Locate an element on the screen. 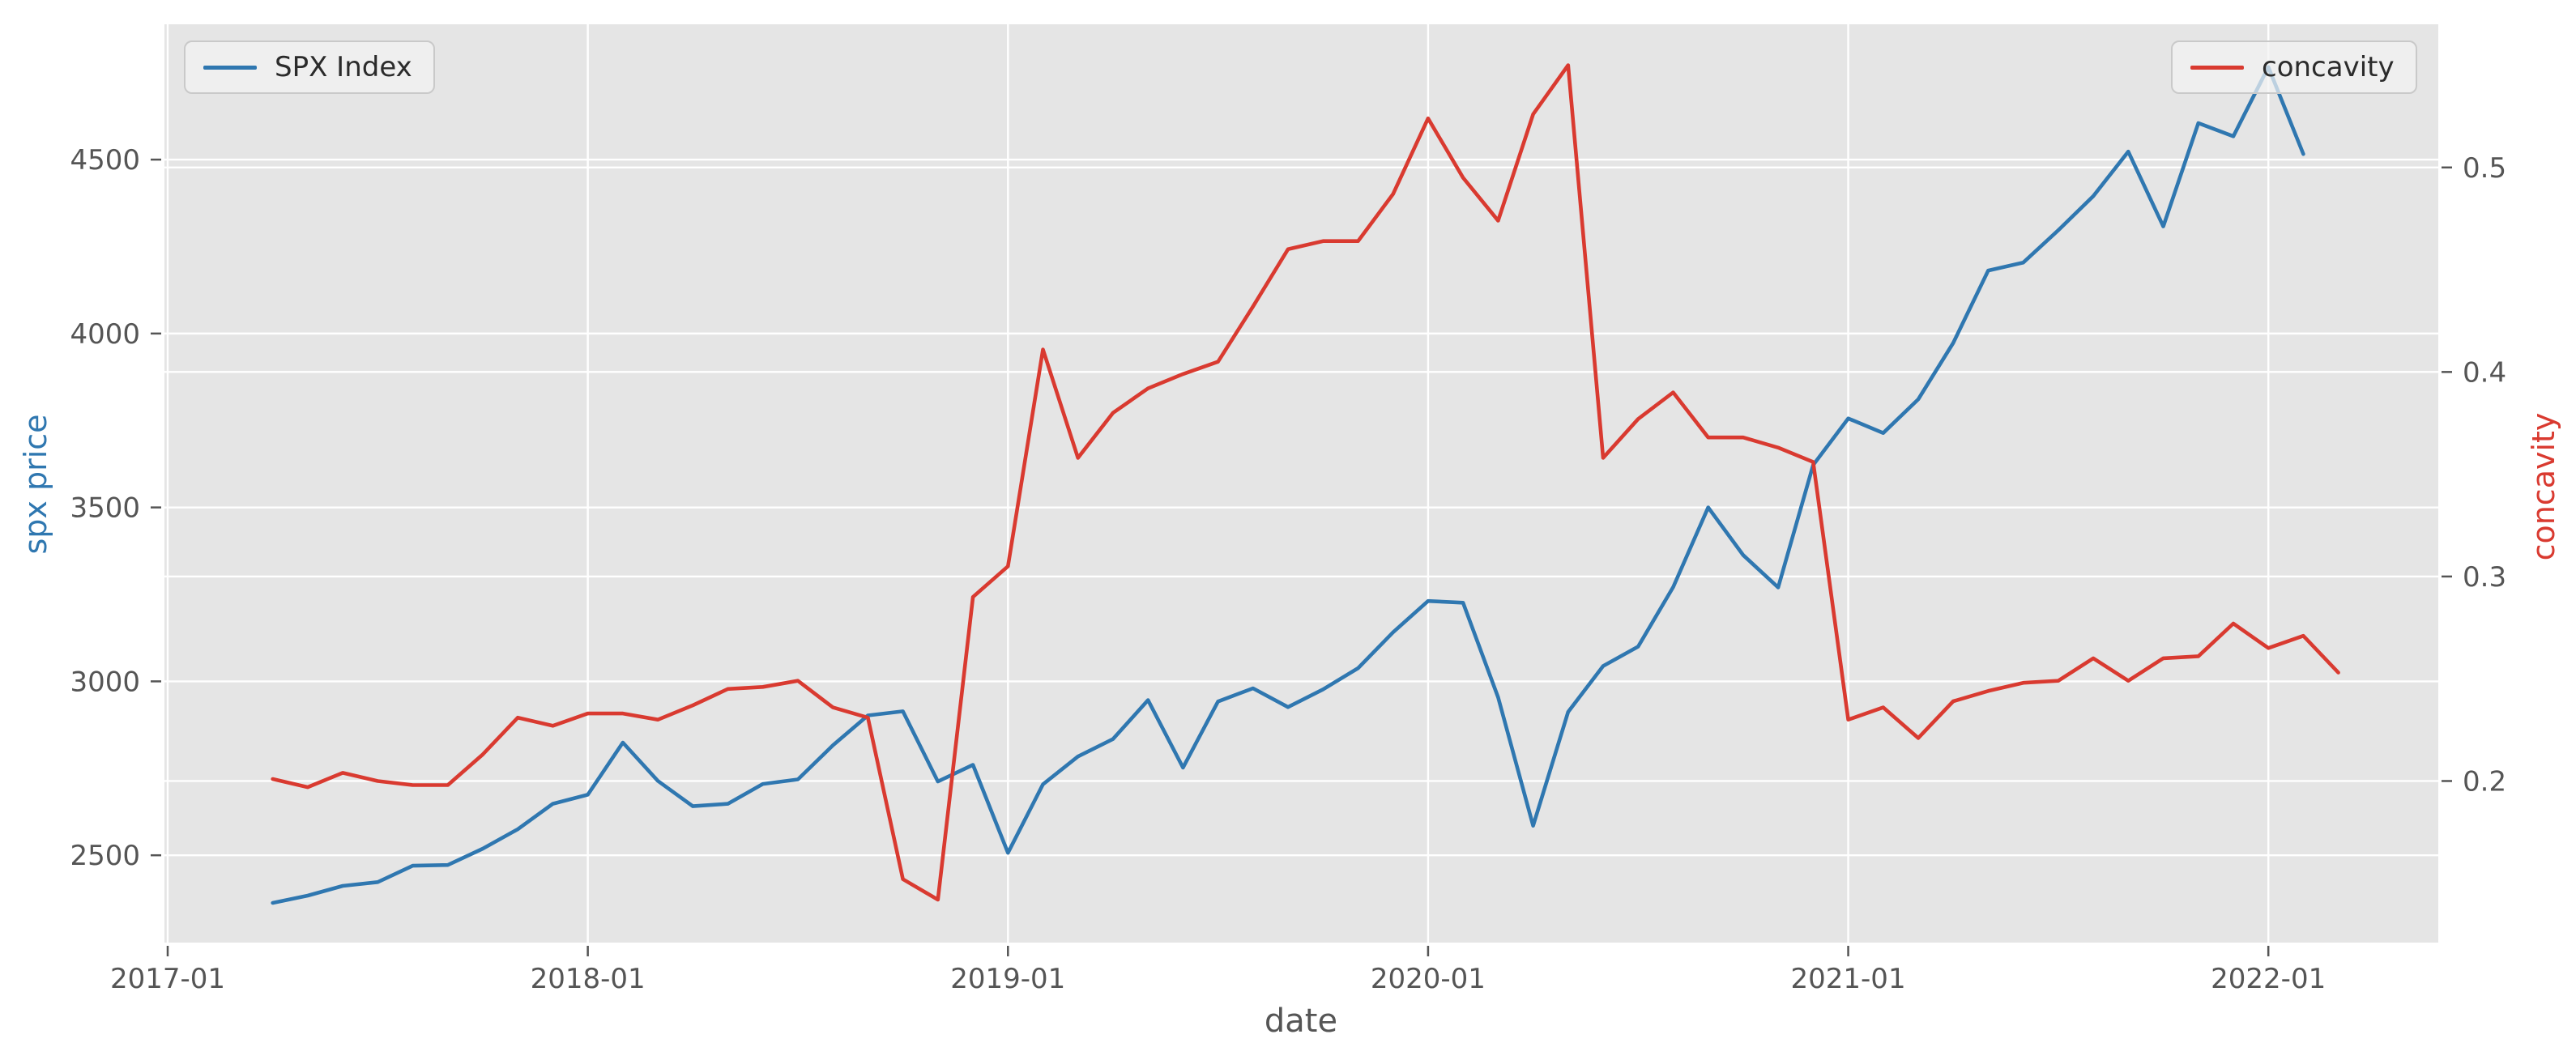  legend-spx-label: SPX Index is located at coordinates (343, 67).